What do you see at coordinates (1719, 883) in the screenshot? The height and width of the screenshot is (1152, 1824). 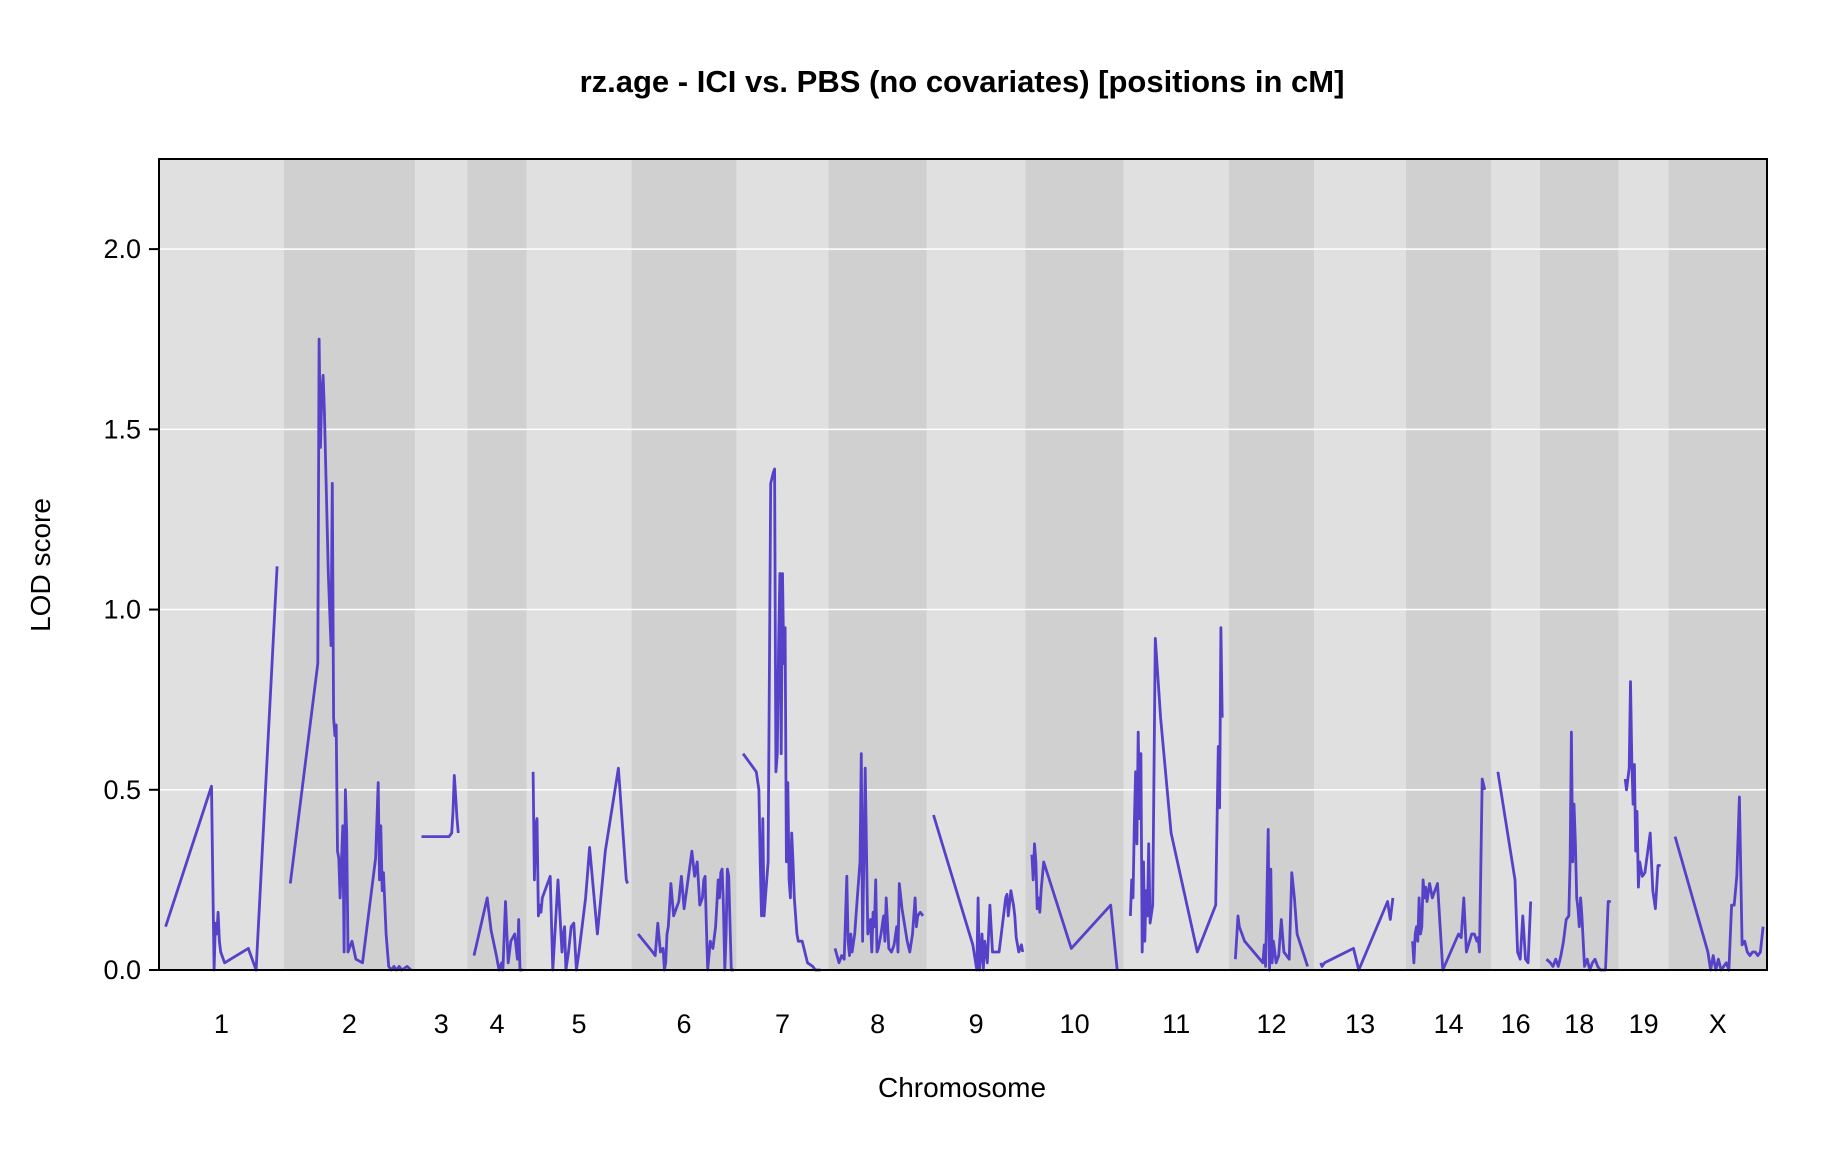 I see `lod-line-chr-X` at bounding box center [1719, 883].